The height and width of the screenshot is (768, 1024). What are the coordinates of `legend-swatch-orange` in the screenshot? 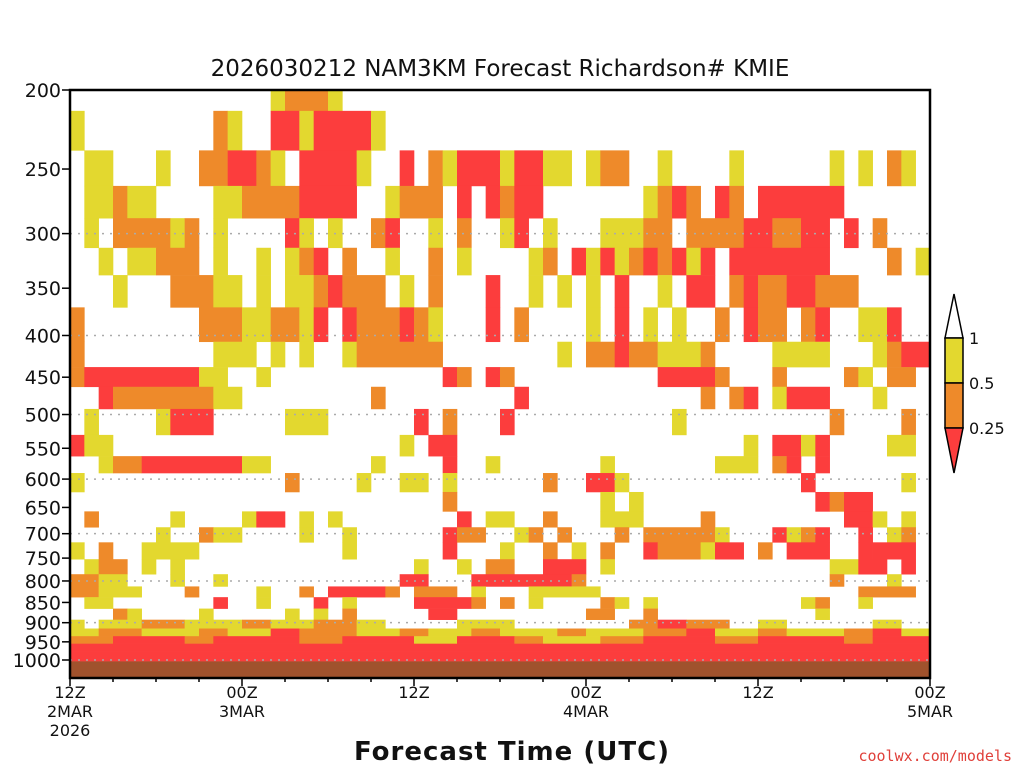 It's located at (954, 405).